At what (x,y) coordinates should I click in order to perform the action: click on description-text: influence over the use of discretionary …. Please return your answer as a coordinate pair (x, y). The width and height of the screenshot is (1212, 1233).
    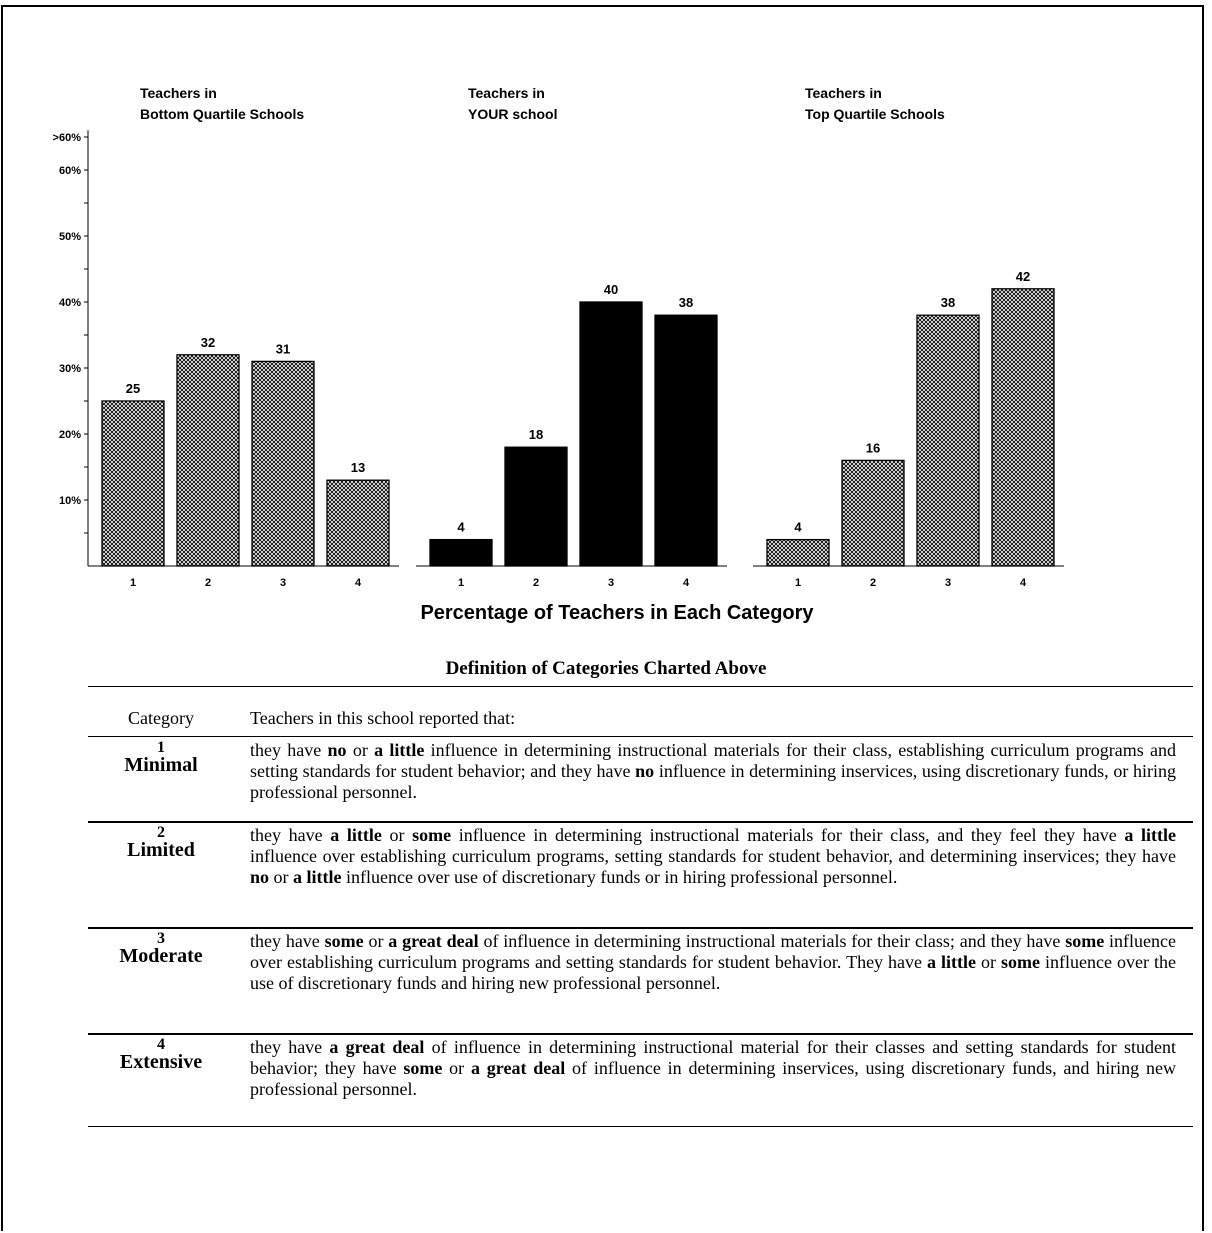
    Looking at the image, I should click on (713, 972).